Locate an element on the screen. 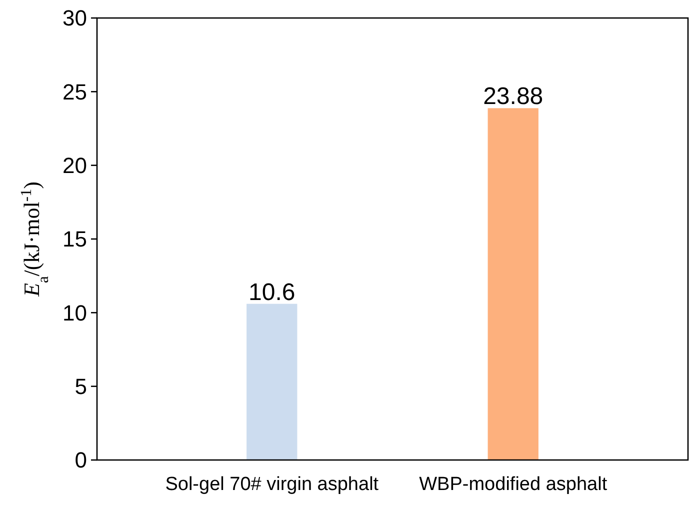 The image size is (700, 508). y-tick-label: 0 is located at coordinates (80, 460).